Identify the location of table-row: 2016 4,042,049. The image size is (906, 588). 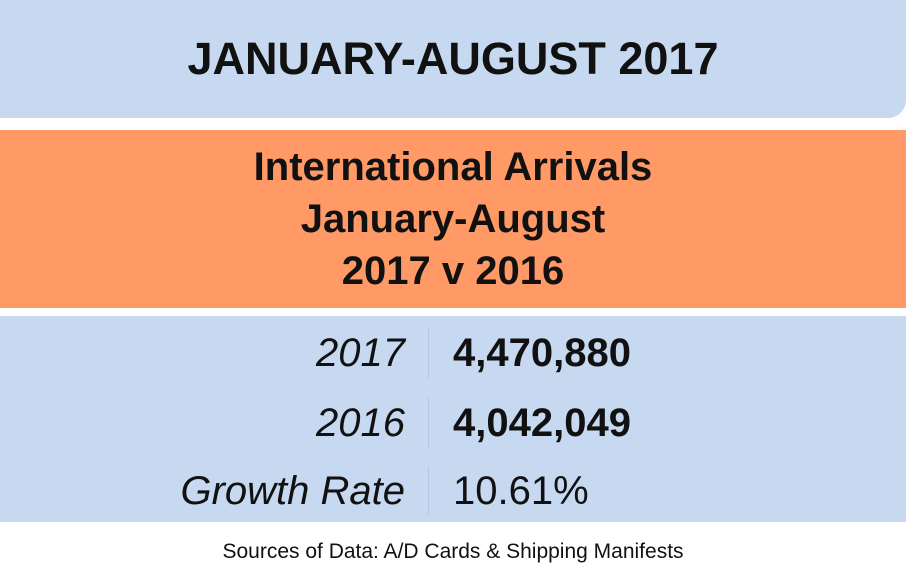
(453, 423).